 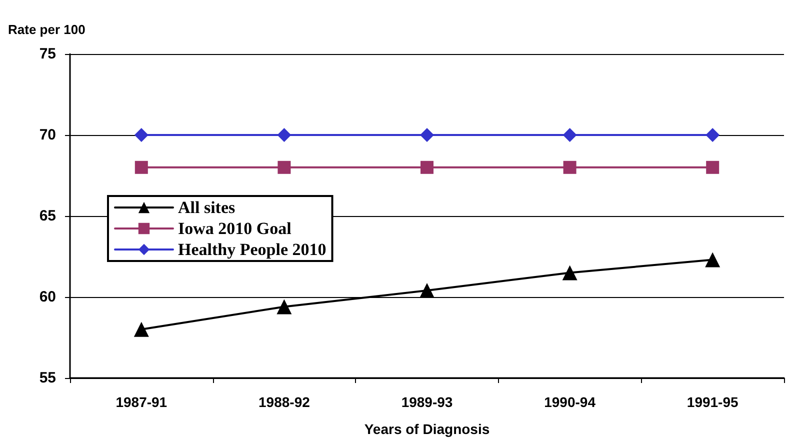 I want to click on x-axis-title: Years of Diagnosis, so click(x=427, y=429).